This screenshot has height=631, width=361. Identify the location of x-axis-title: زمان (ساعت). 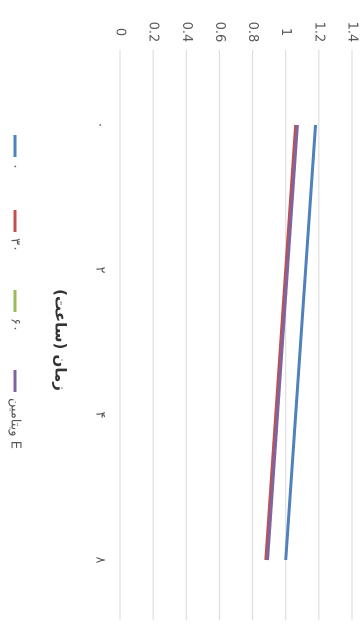
(61, 340).